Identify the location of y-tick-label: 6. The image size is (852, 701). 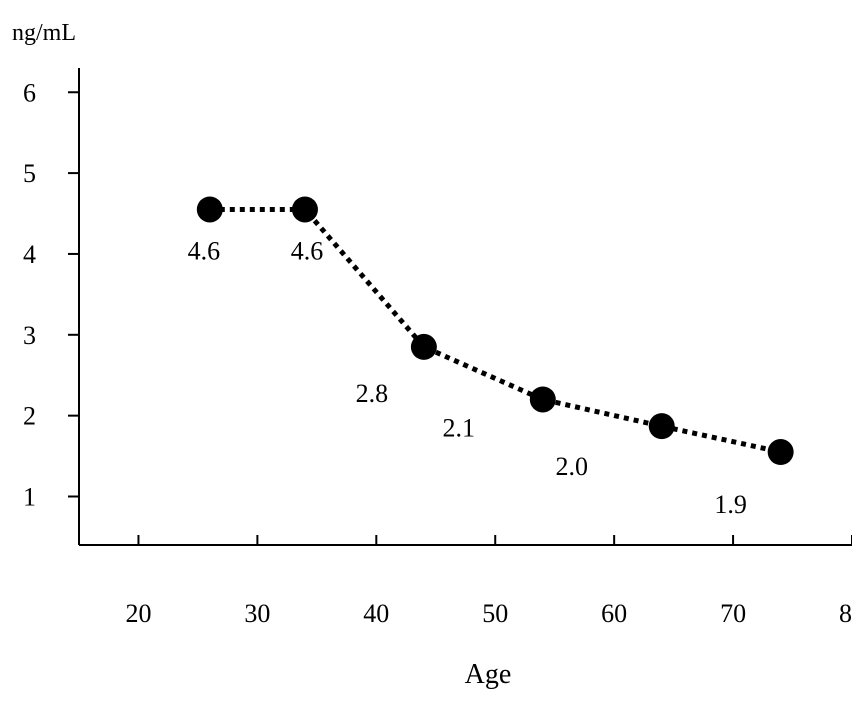
(29, 92).